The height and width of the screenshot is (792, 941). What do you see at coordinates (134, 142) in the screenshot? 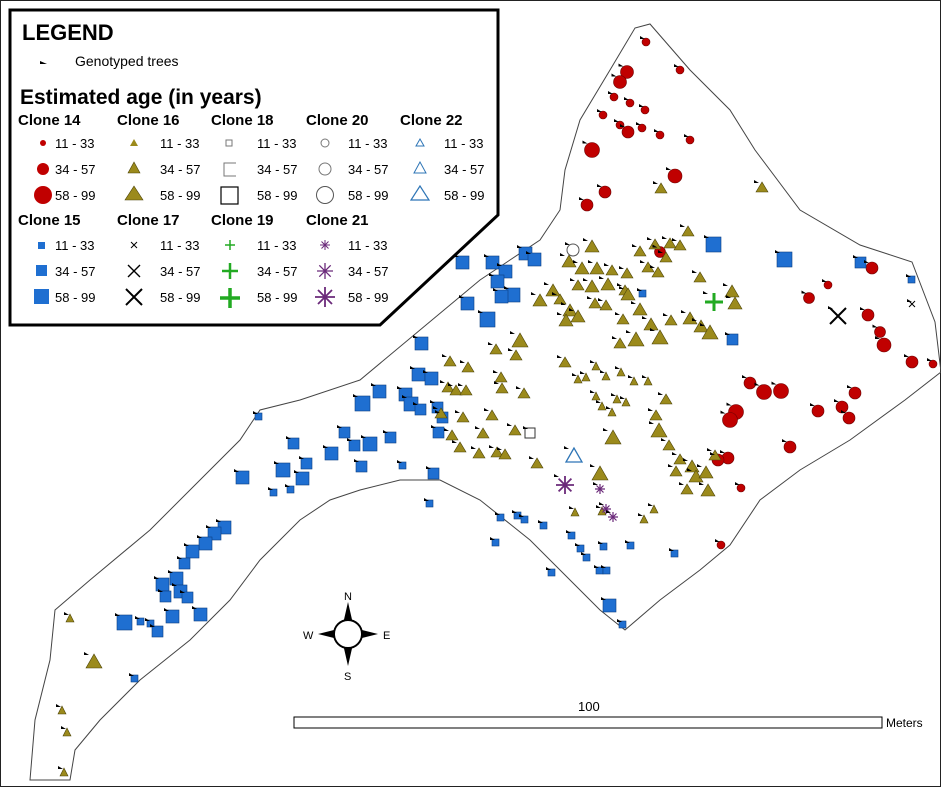
I see `clone-16-small-symbol` at bounding box center [134, 142].